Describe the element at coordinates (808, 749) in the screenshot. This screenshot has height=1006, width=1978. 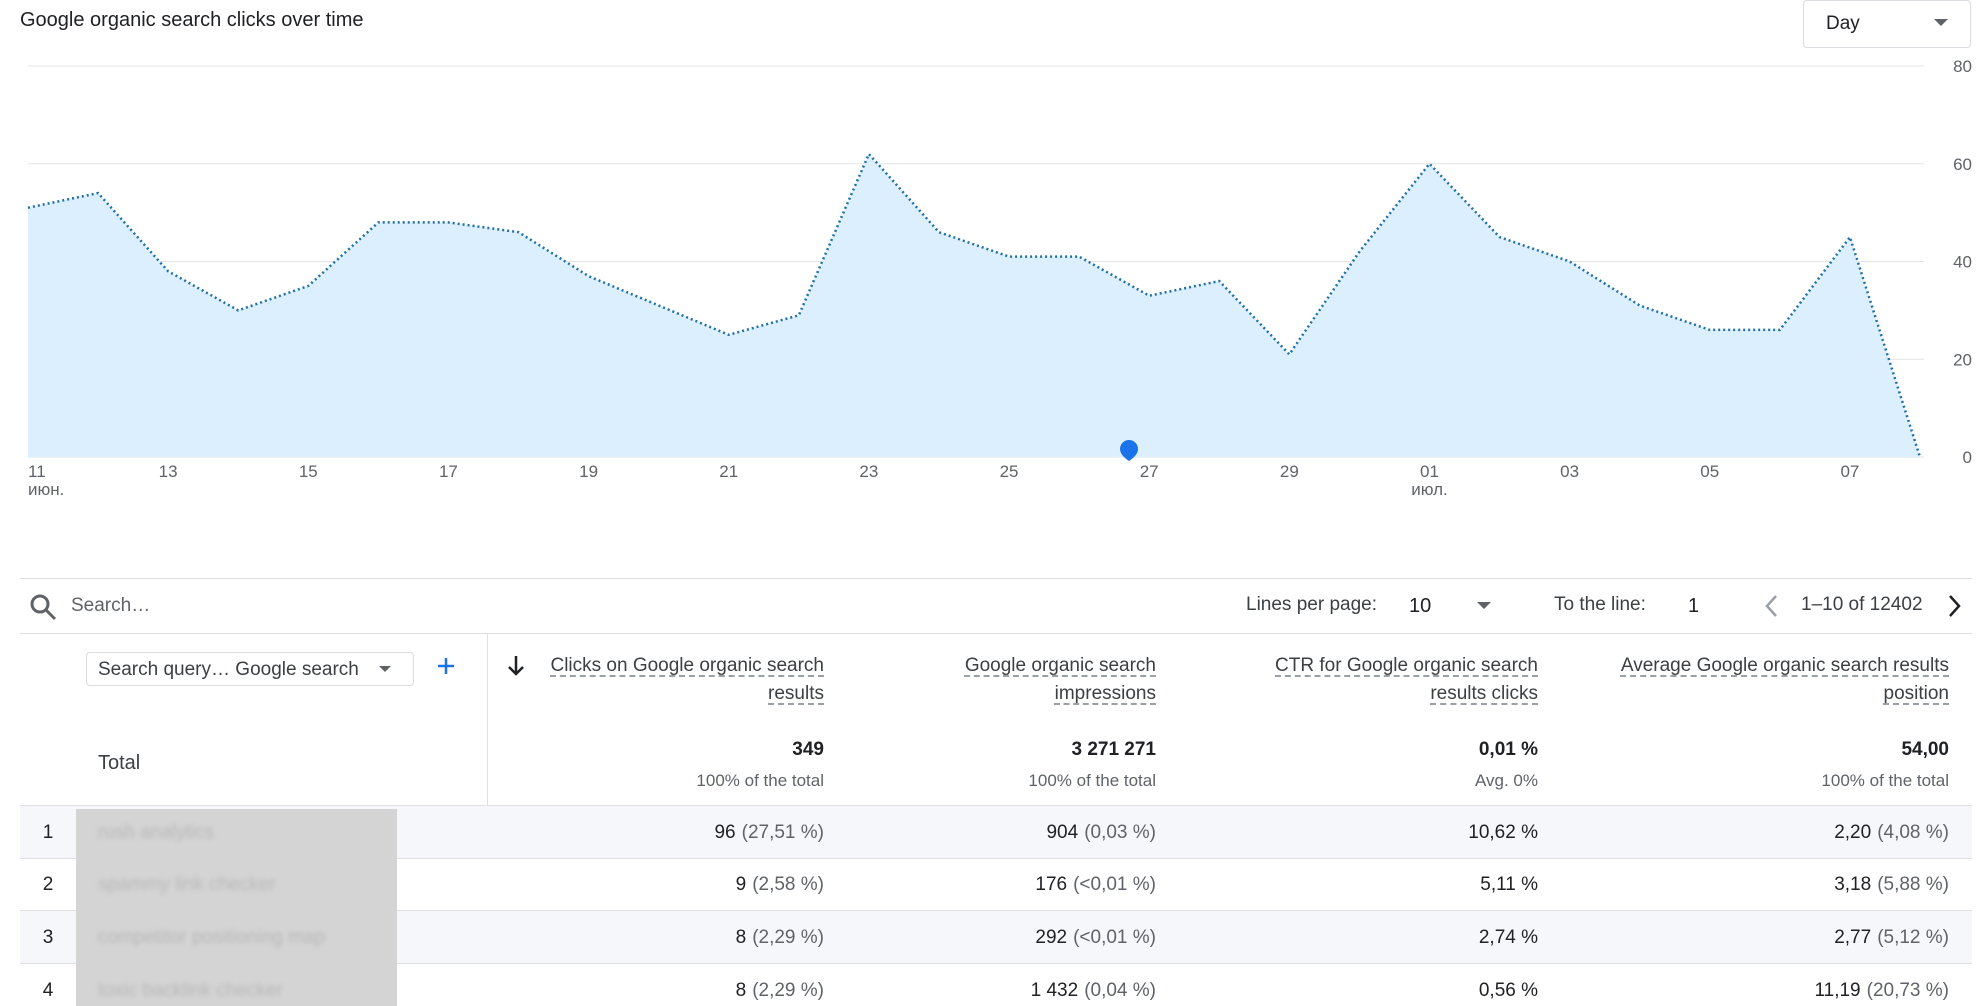
I see `total-value: 349` at that location.